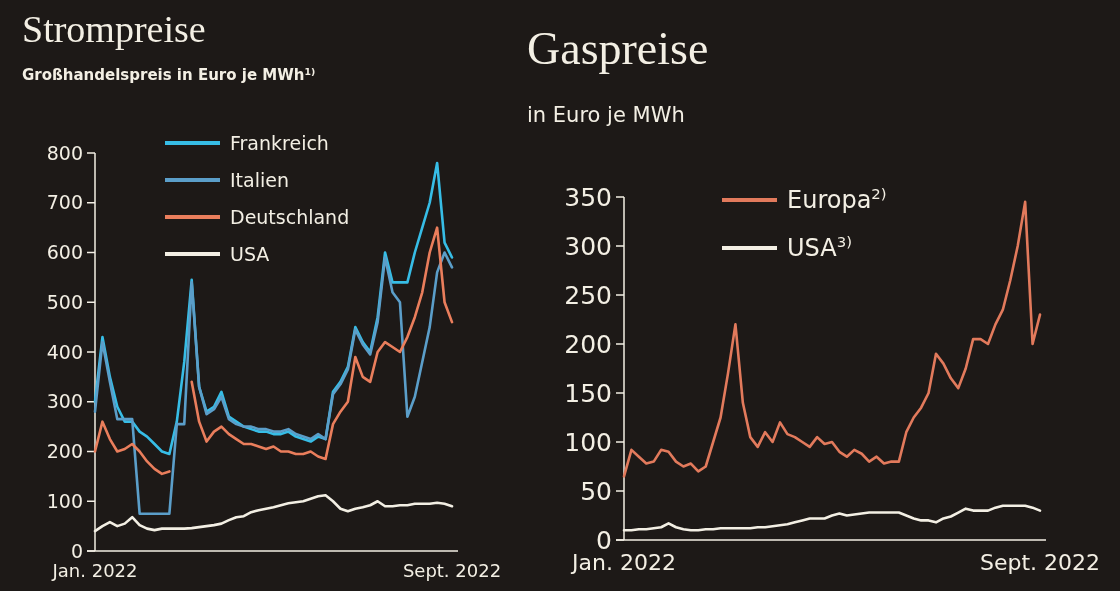 The image size is (1120, 591). Describe the element at coordinates (76, 550) in the screenshot. I see `y-tick-label: 0` at that location.